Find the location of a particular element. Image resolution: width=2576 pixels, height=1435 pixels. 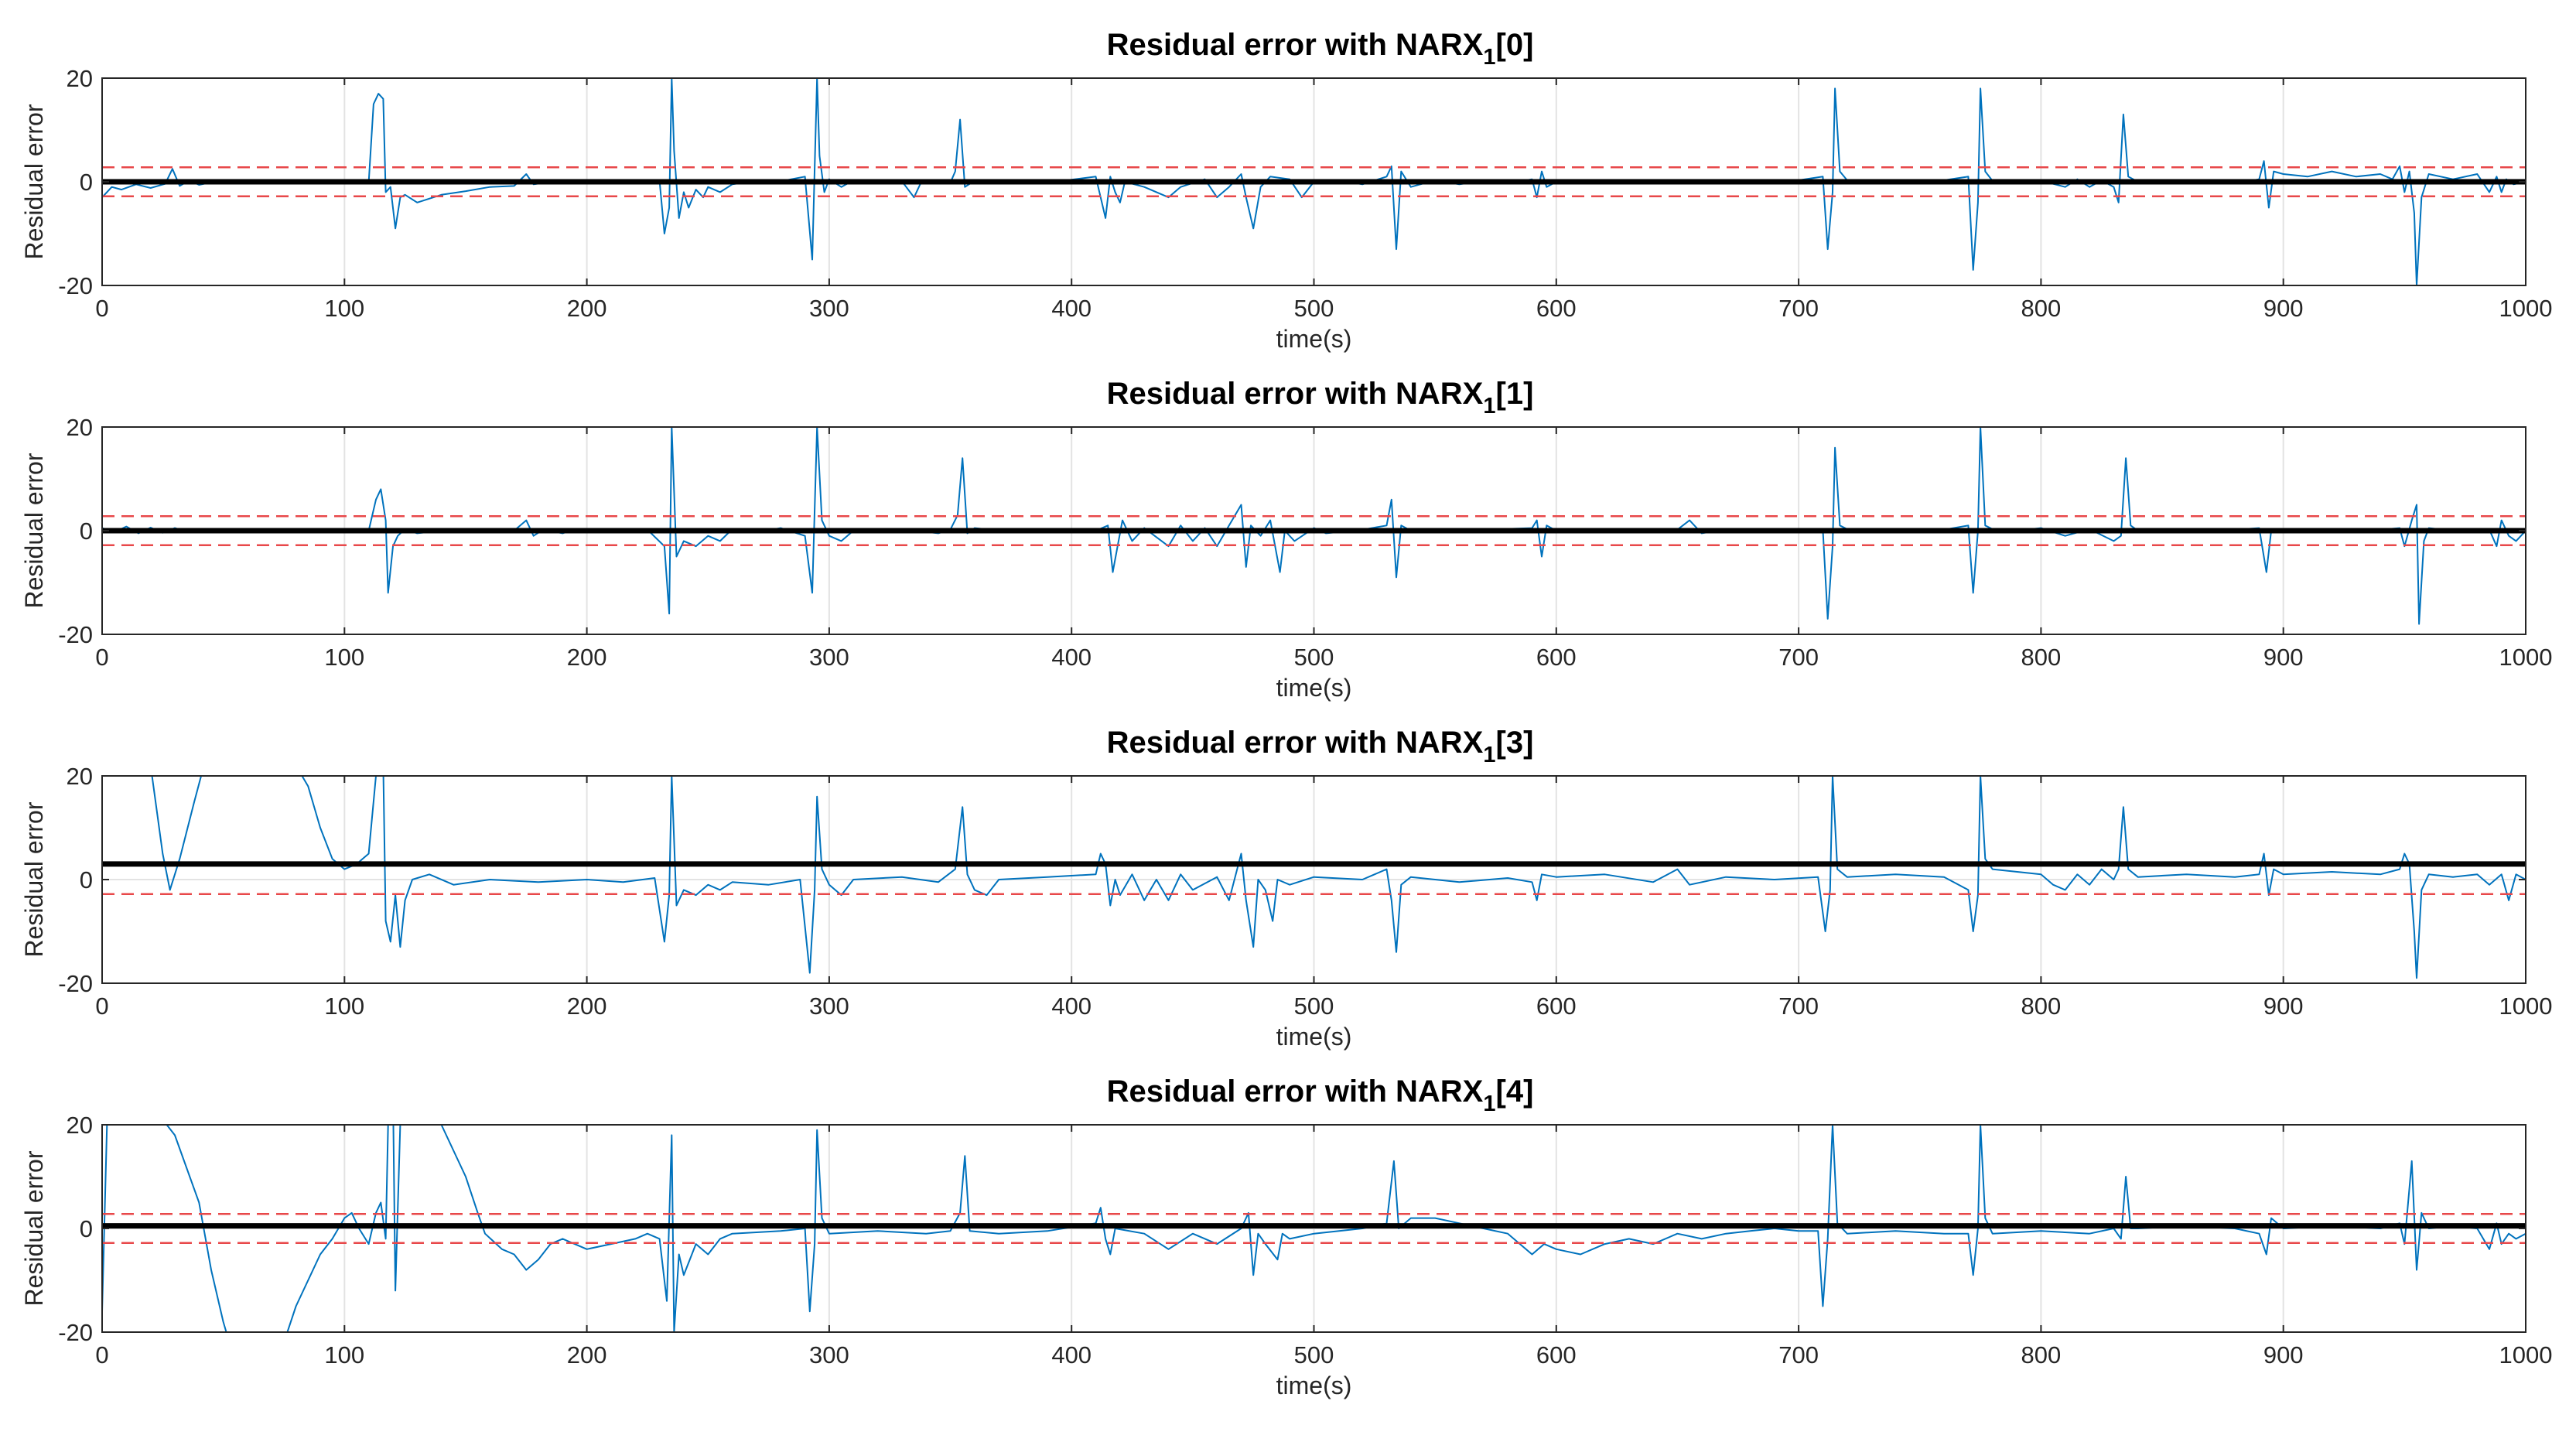

chart-title: Residual error with NARX1[4] is located at coordinates (1320, 1096).